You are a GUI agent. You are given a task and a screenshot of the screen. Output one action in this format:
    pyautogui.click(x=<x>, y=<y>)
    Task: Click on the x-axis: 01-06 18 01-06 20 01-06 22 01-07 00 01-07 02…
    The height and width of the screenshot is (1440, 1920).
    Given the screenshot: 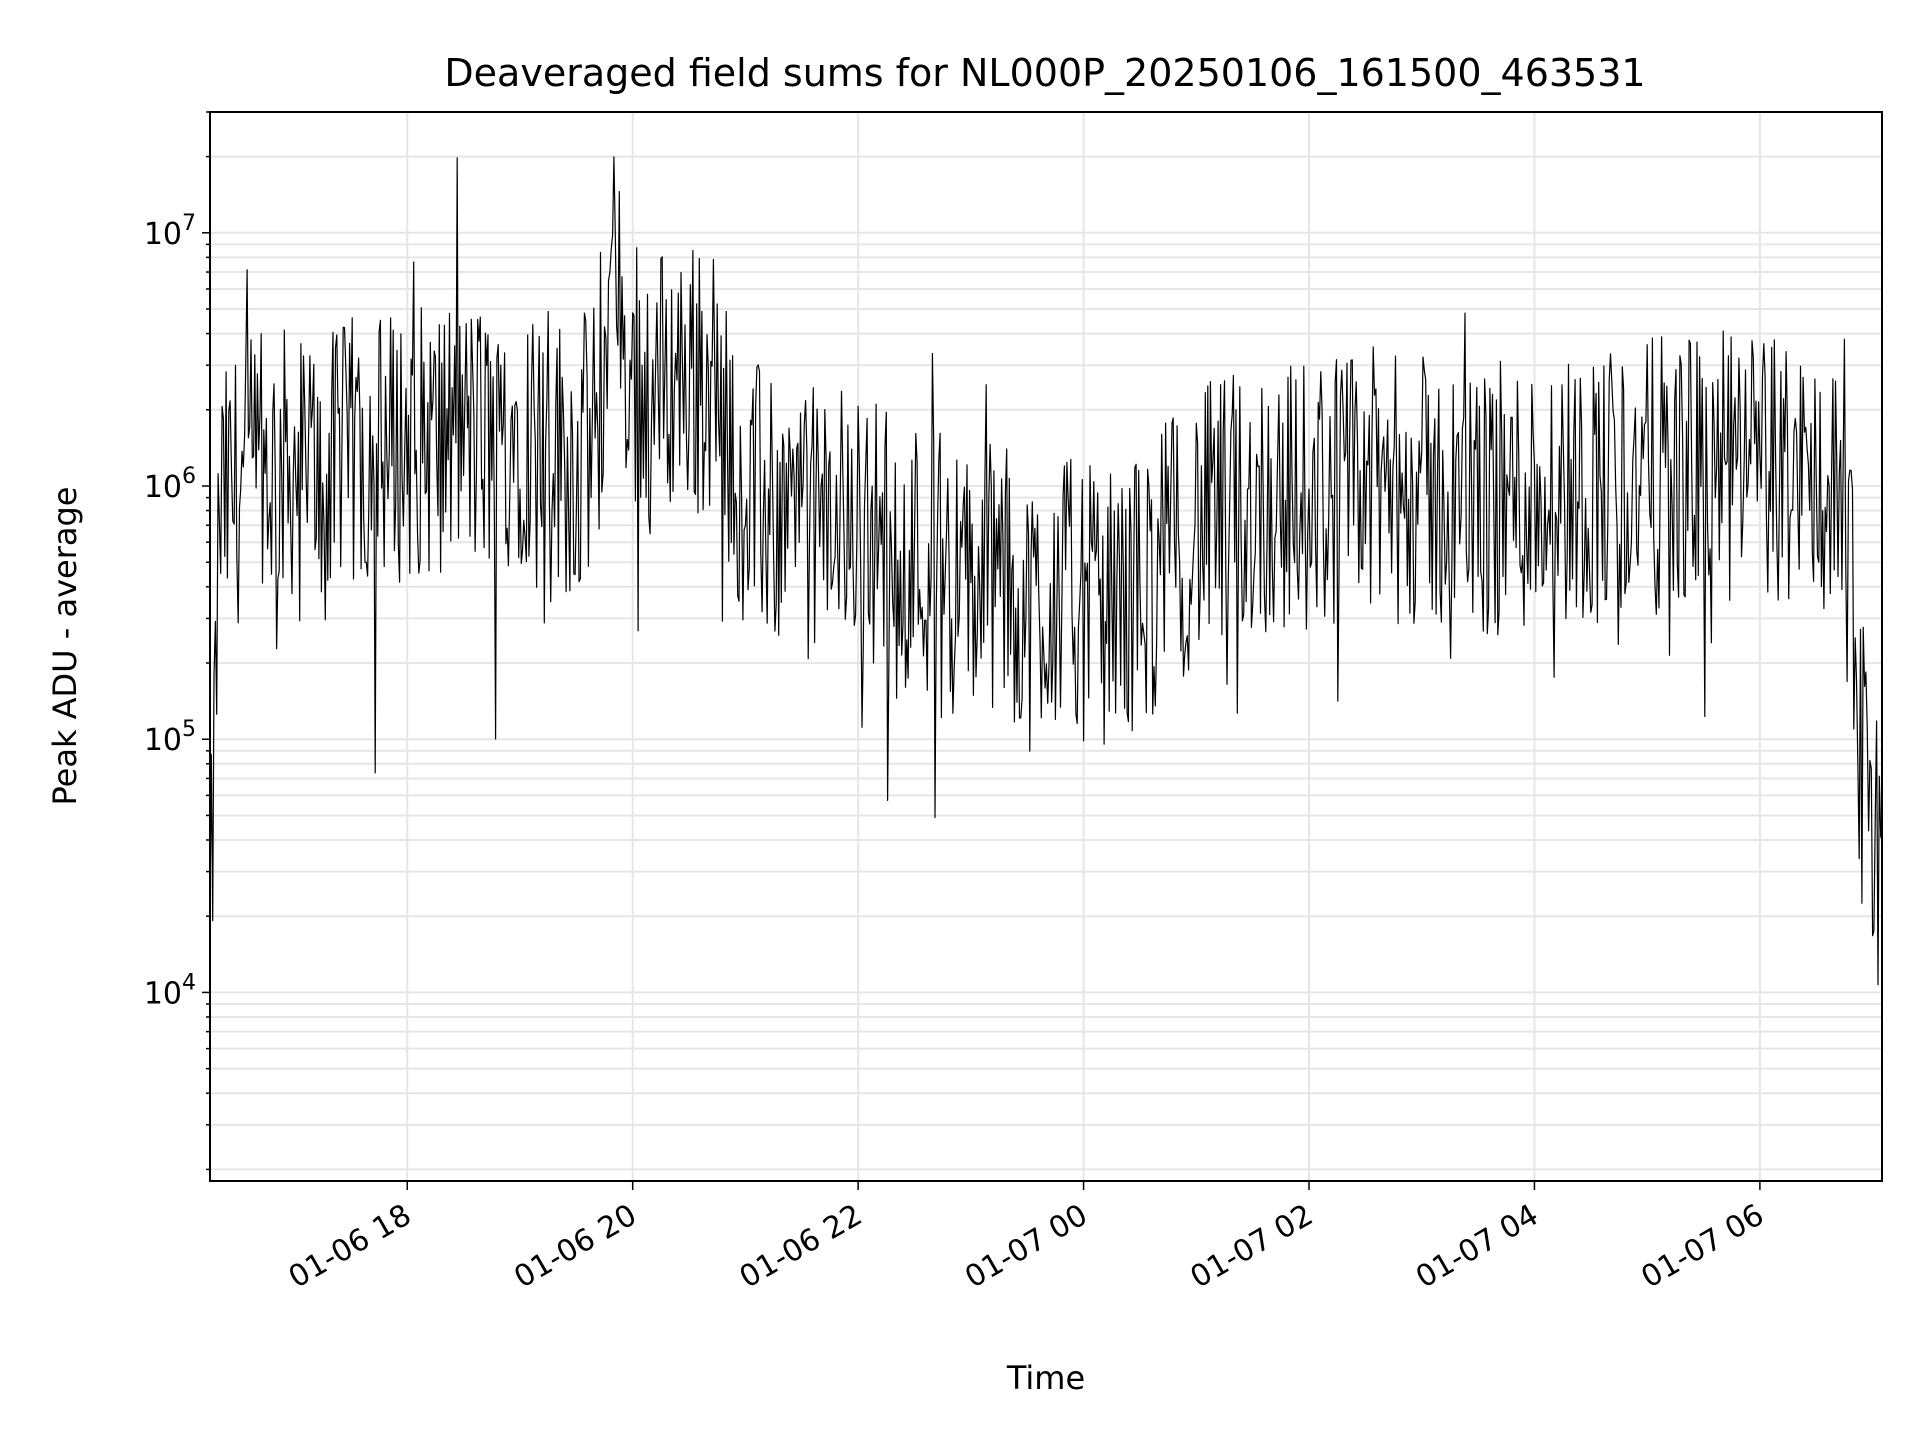 What is the action you would take?
    pyautogui.click(x=1026, y=1238)
    